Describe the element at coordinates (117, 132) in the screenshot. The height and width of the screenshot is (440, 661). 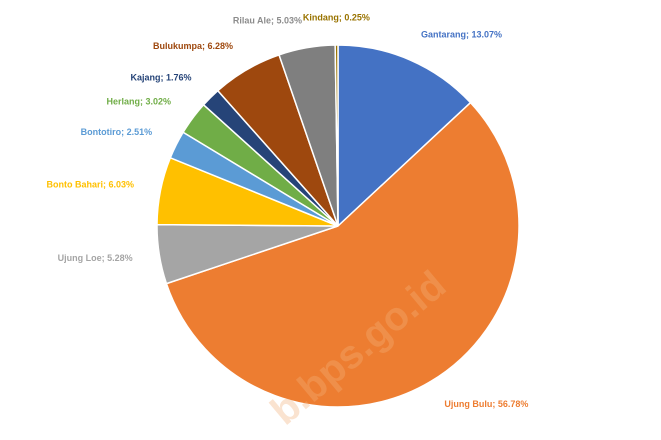
I see `slice-label: Bontotiro; 2.51%` at that location.